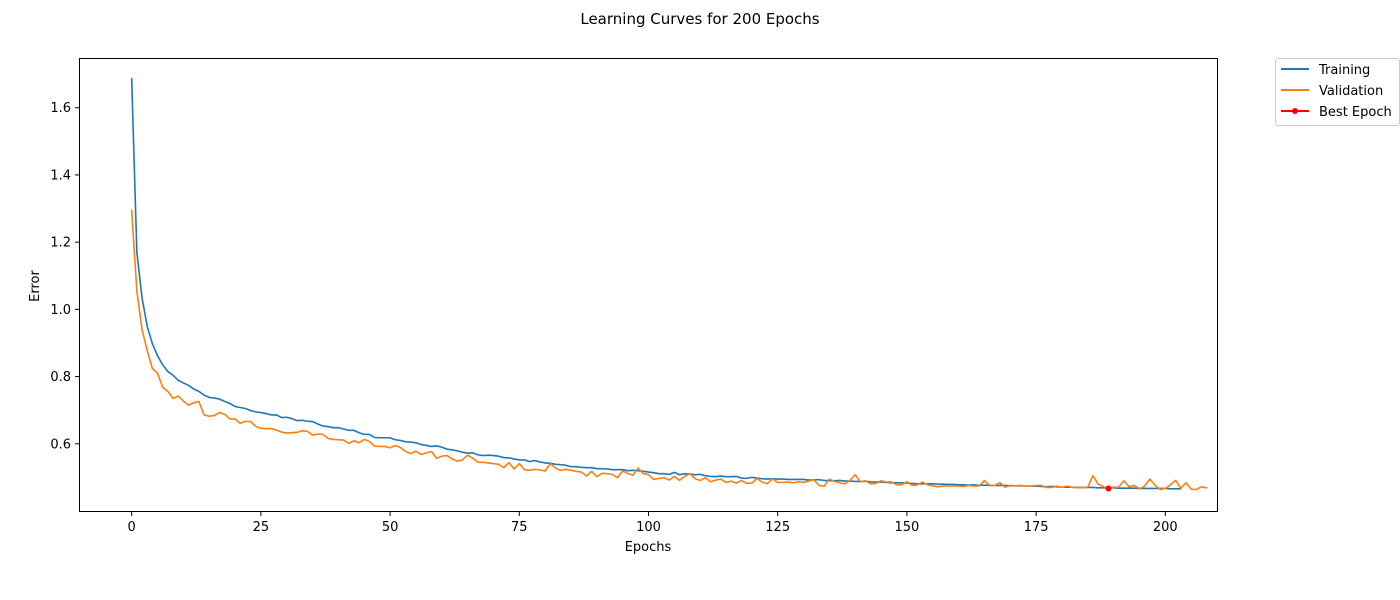 The width and height of the screenshot is (1400, 600). Describe the element at coordinates (261, 527) in the screenshot. I see `x-tick-label: 25` at that location.